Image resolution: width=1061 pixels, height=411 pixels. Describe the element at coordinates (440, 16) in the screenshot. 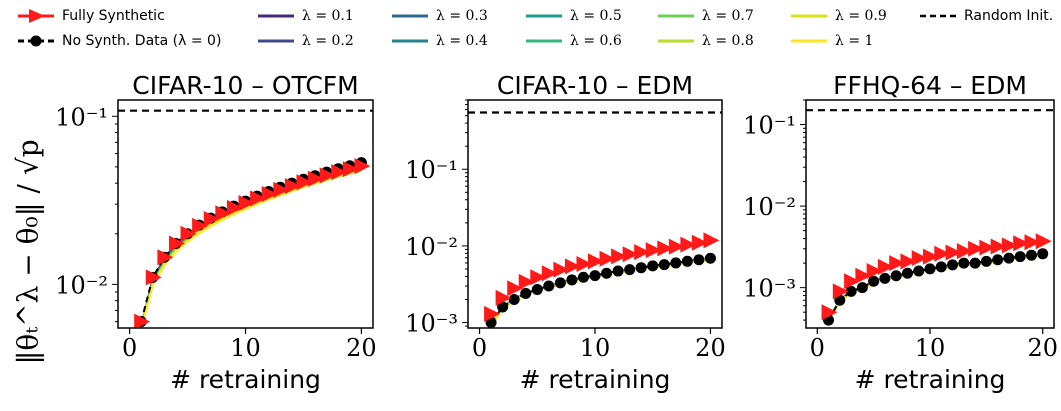

I see `legend-lambda-3: λ = 0.3` at that location.